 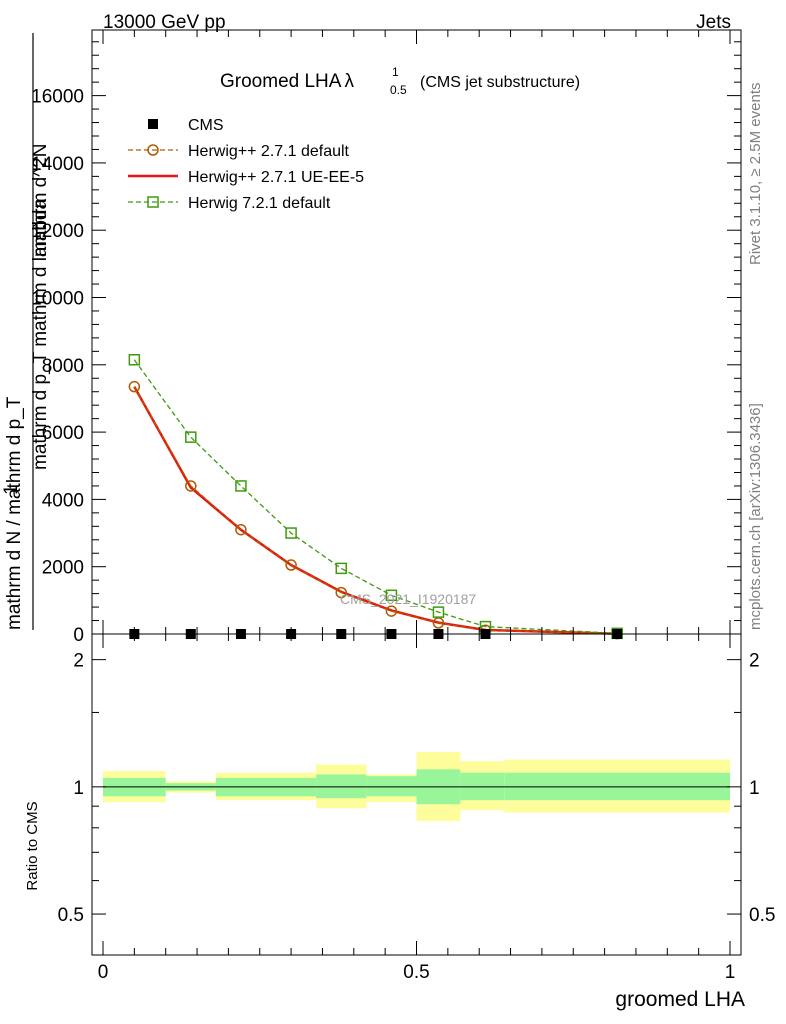 I want to click on chart-title-superscript: 1, so click(x=395, y=72).